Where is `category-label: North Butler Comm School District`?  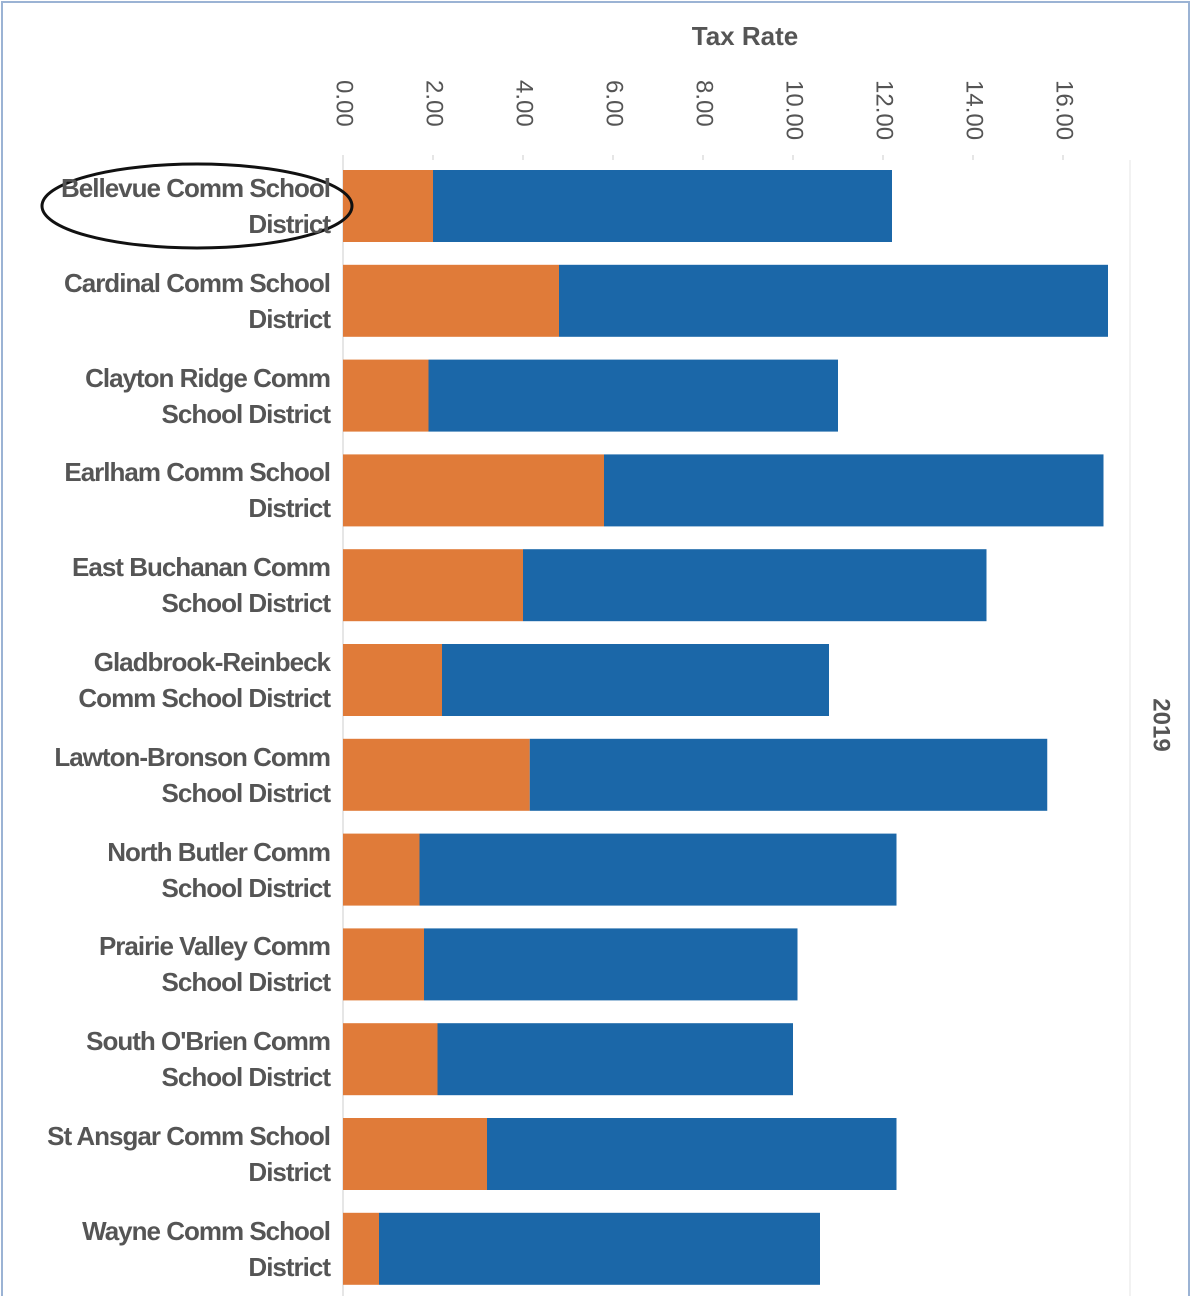 category-label: North Butler Comm School District is located at coordinates (219, 869).